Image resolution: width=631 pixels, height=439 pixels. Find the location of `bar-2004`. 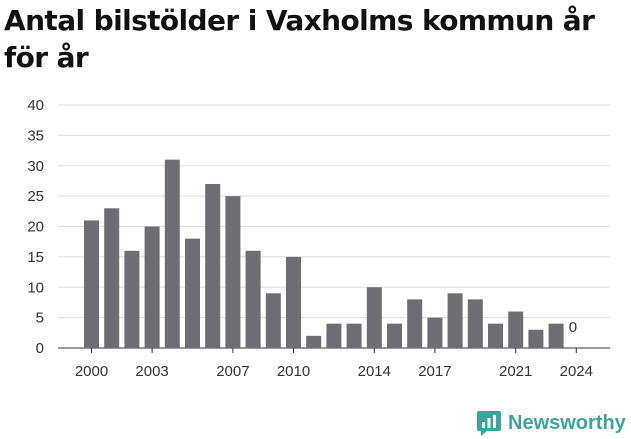

bar-2004 is located at coordinates (172, 253).